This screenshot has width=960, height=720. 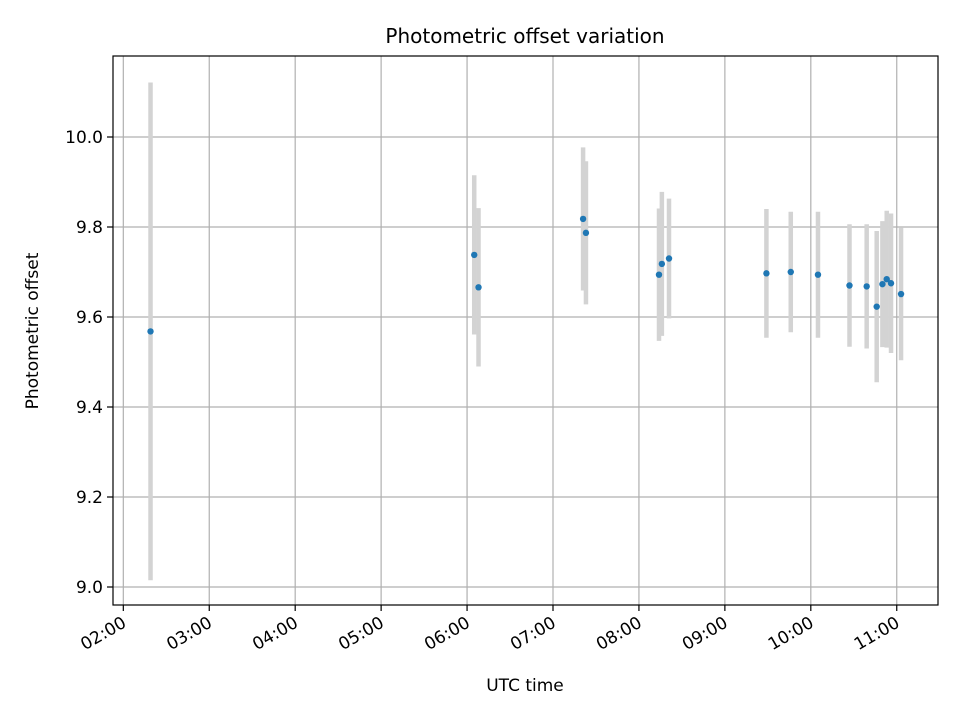 I want to click on y-tick-label: 10.0, so click(x=84, y=138).